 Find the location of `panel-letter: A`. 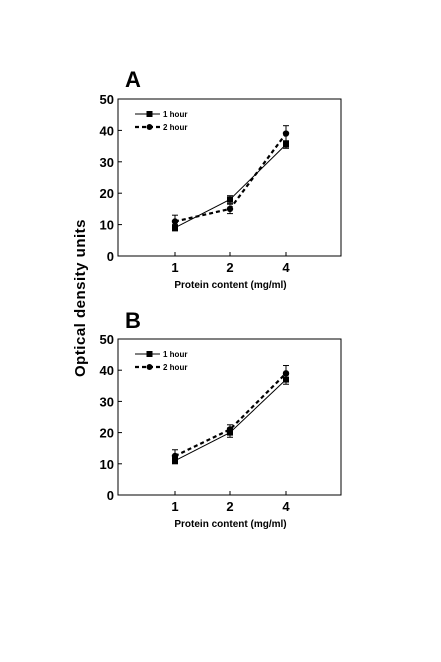

panel-letter: A is located at coordinates (133, 79).